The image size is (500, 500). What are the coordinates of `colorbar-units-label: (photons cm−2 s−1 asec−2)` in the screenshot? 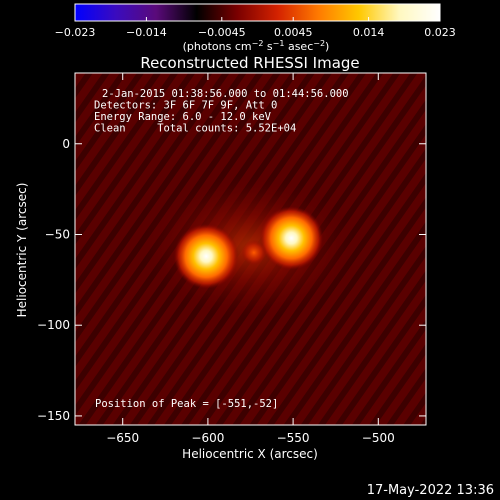 It's located at (256, 46).